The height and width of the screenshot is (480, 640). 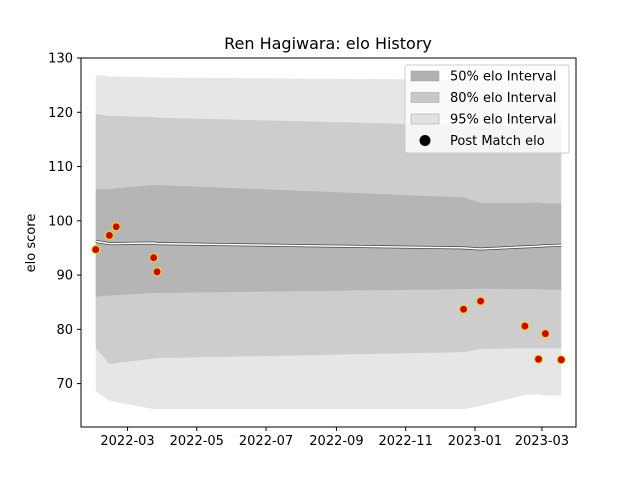 I want to click on mean-elo-line, so click(x=328, y=245).